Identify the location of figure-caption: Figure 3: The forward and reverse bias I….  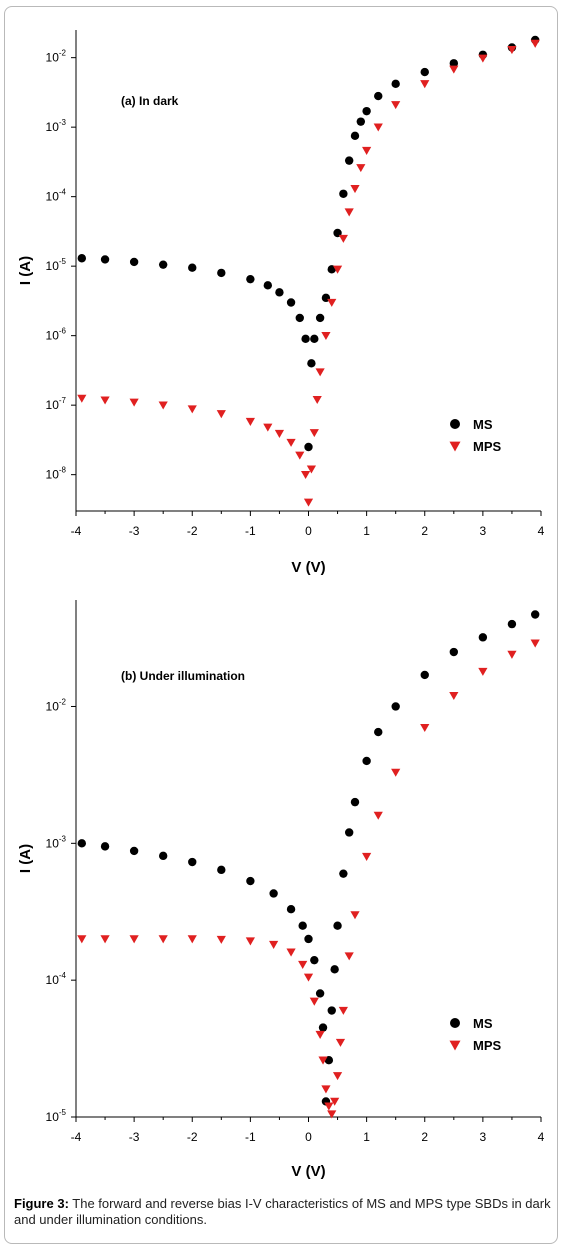
(283, 1212).